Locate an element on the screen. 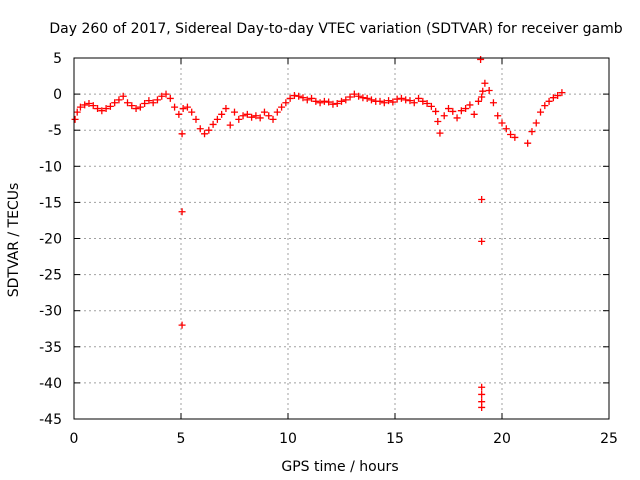 The image size is (640, 480). y-tick-label: -20 is located at coordinates (50, 240).